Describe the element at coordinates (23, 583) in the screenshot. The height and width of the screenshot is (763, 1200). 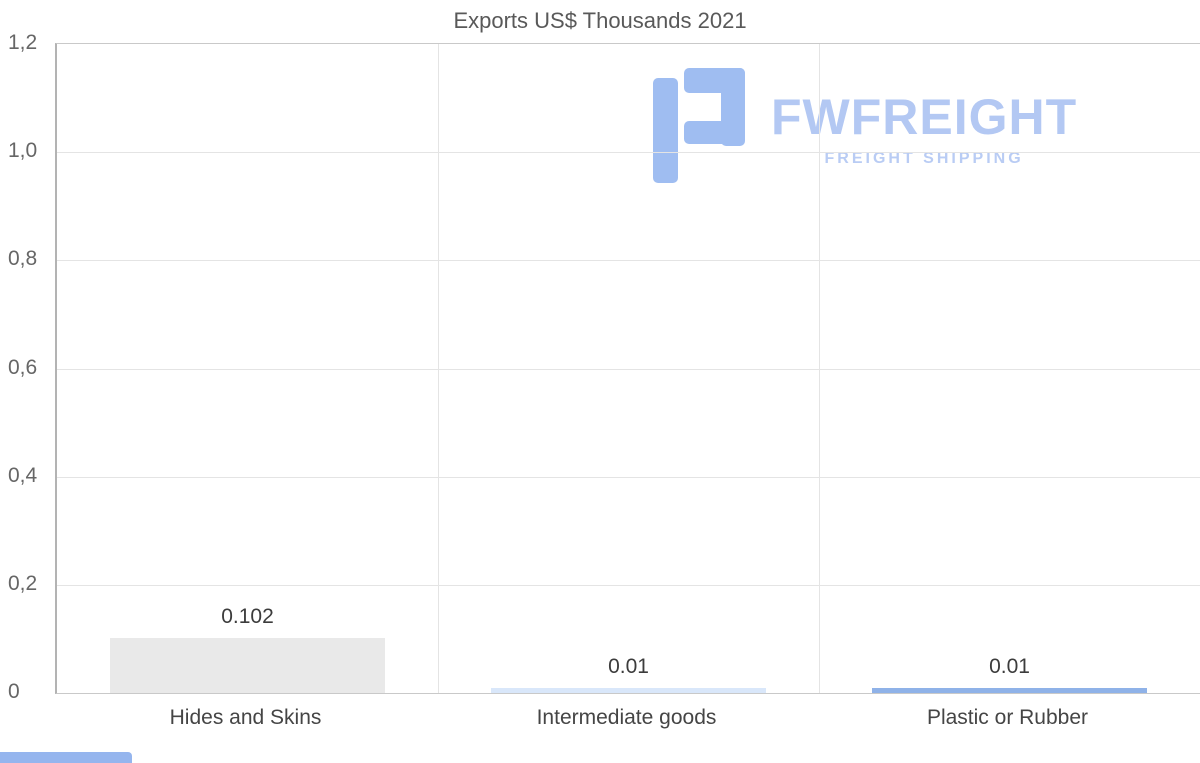
I see `y-tick-label: 0,2` at that location.